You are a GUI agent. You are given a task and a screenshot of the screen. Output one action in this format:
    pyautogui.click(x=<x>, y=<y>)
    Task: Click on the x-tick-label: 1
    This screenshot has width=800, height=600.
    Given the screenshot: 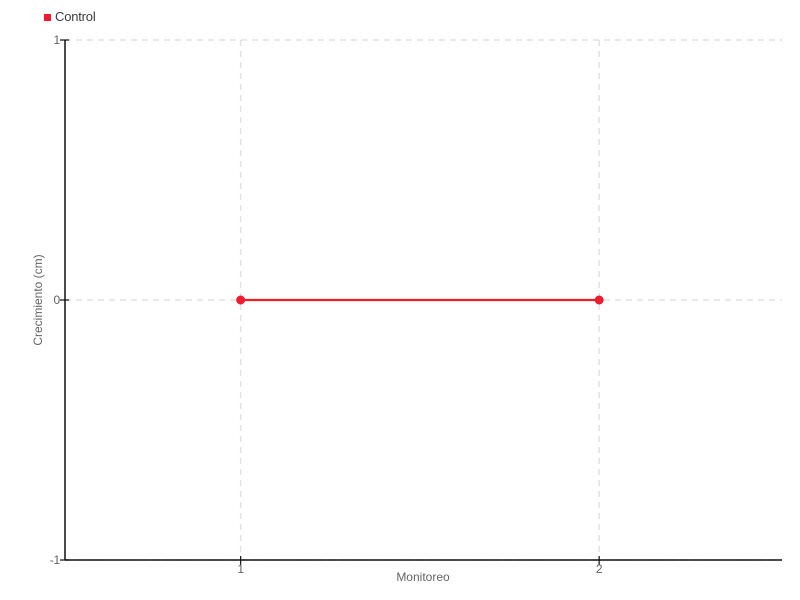 What is the action you would take?
    pyautogui.click(x=240, y=569)
    